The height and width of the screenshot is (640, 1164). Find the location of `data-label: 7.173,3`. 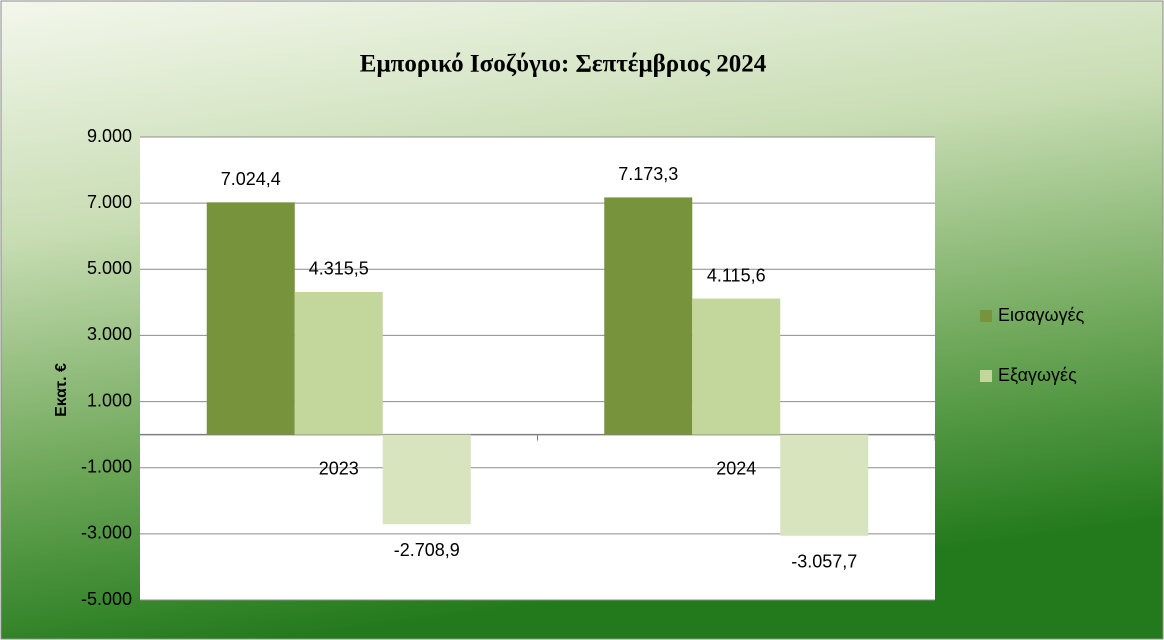

data-label: 7.173,3 is located at coordinates (648, 174).